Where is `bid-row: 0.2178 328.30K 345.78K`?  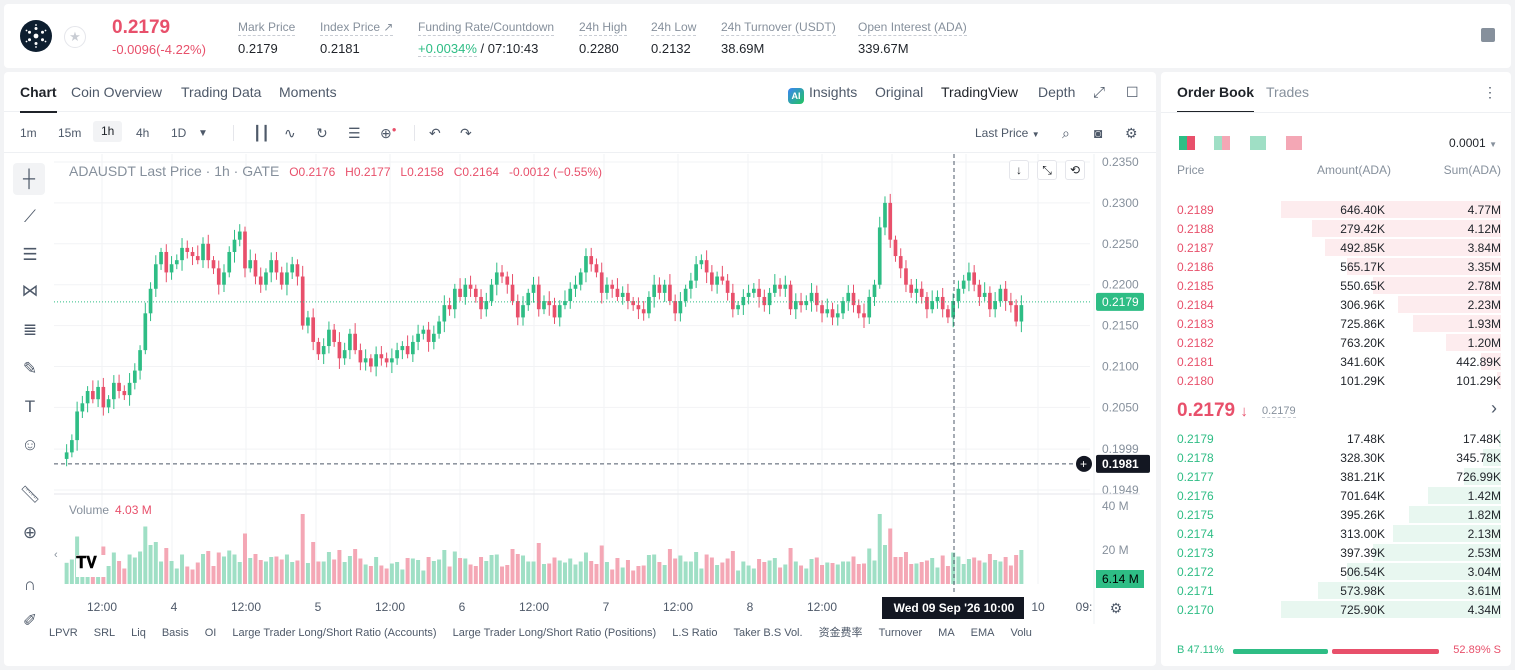
bid-row: 0.2178 328.30K 345.78K is located at coordinates (1336, 457).